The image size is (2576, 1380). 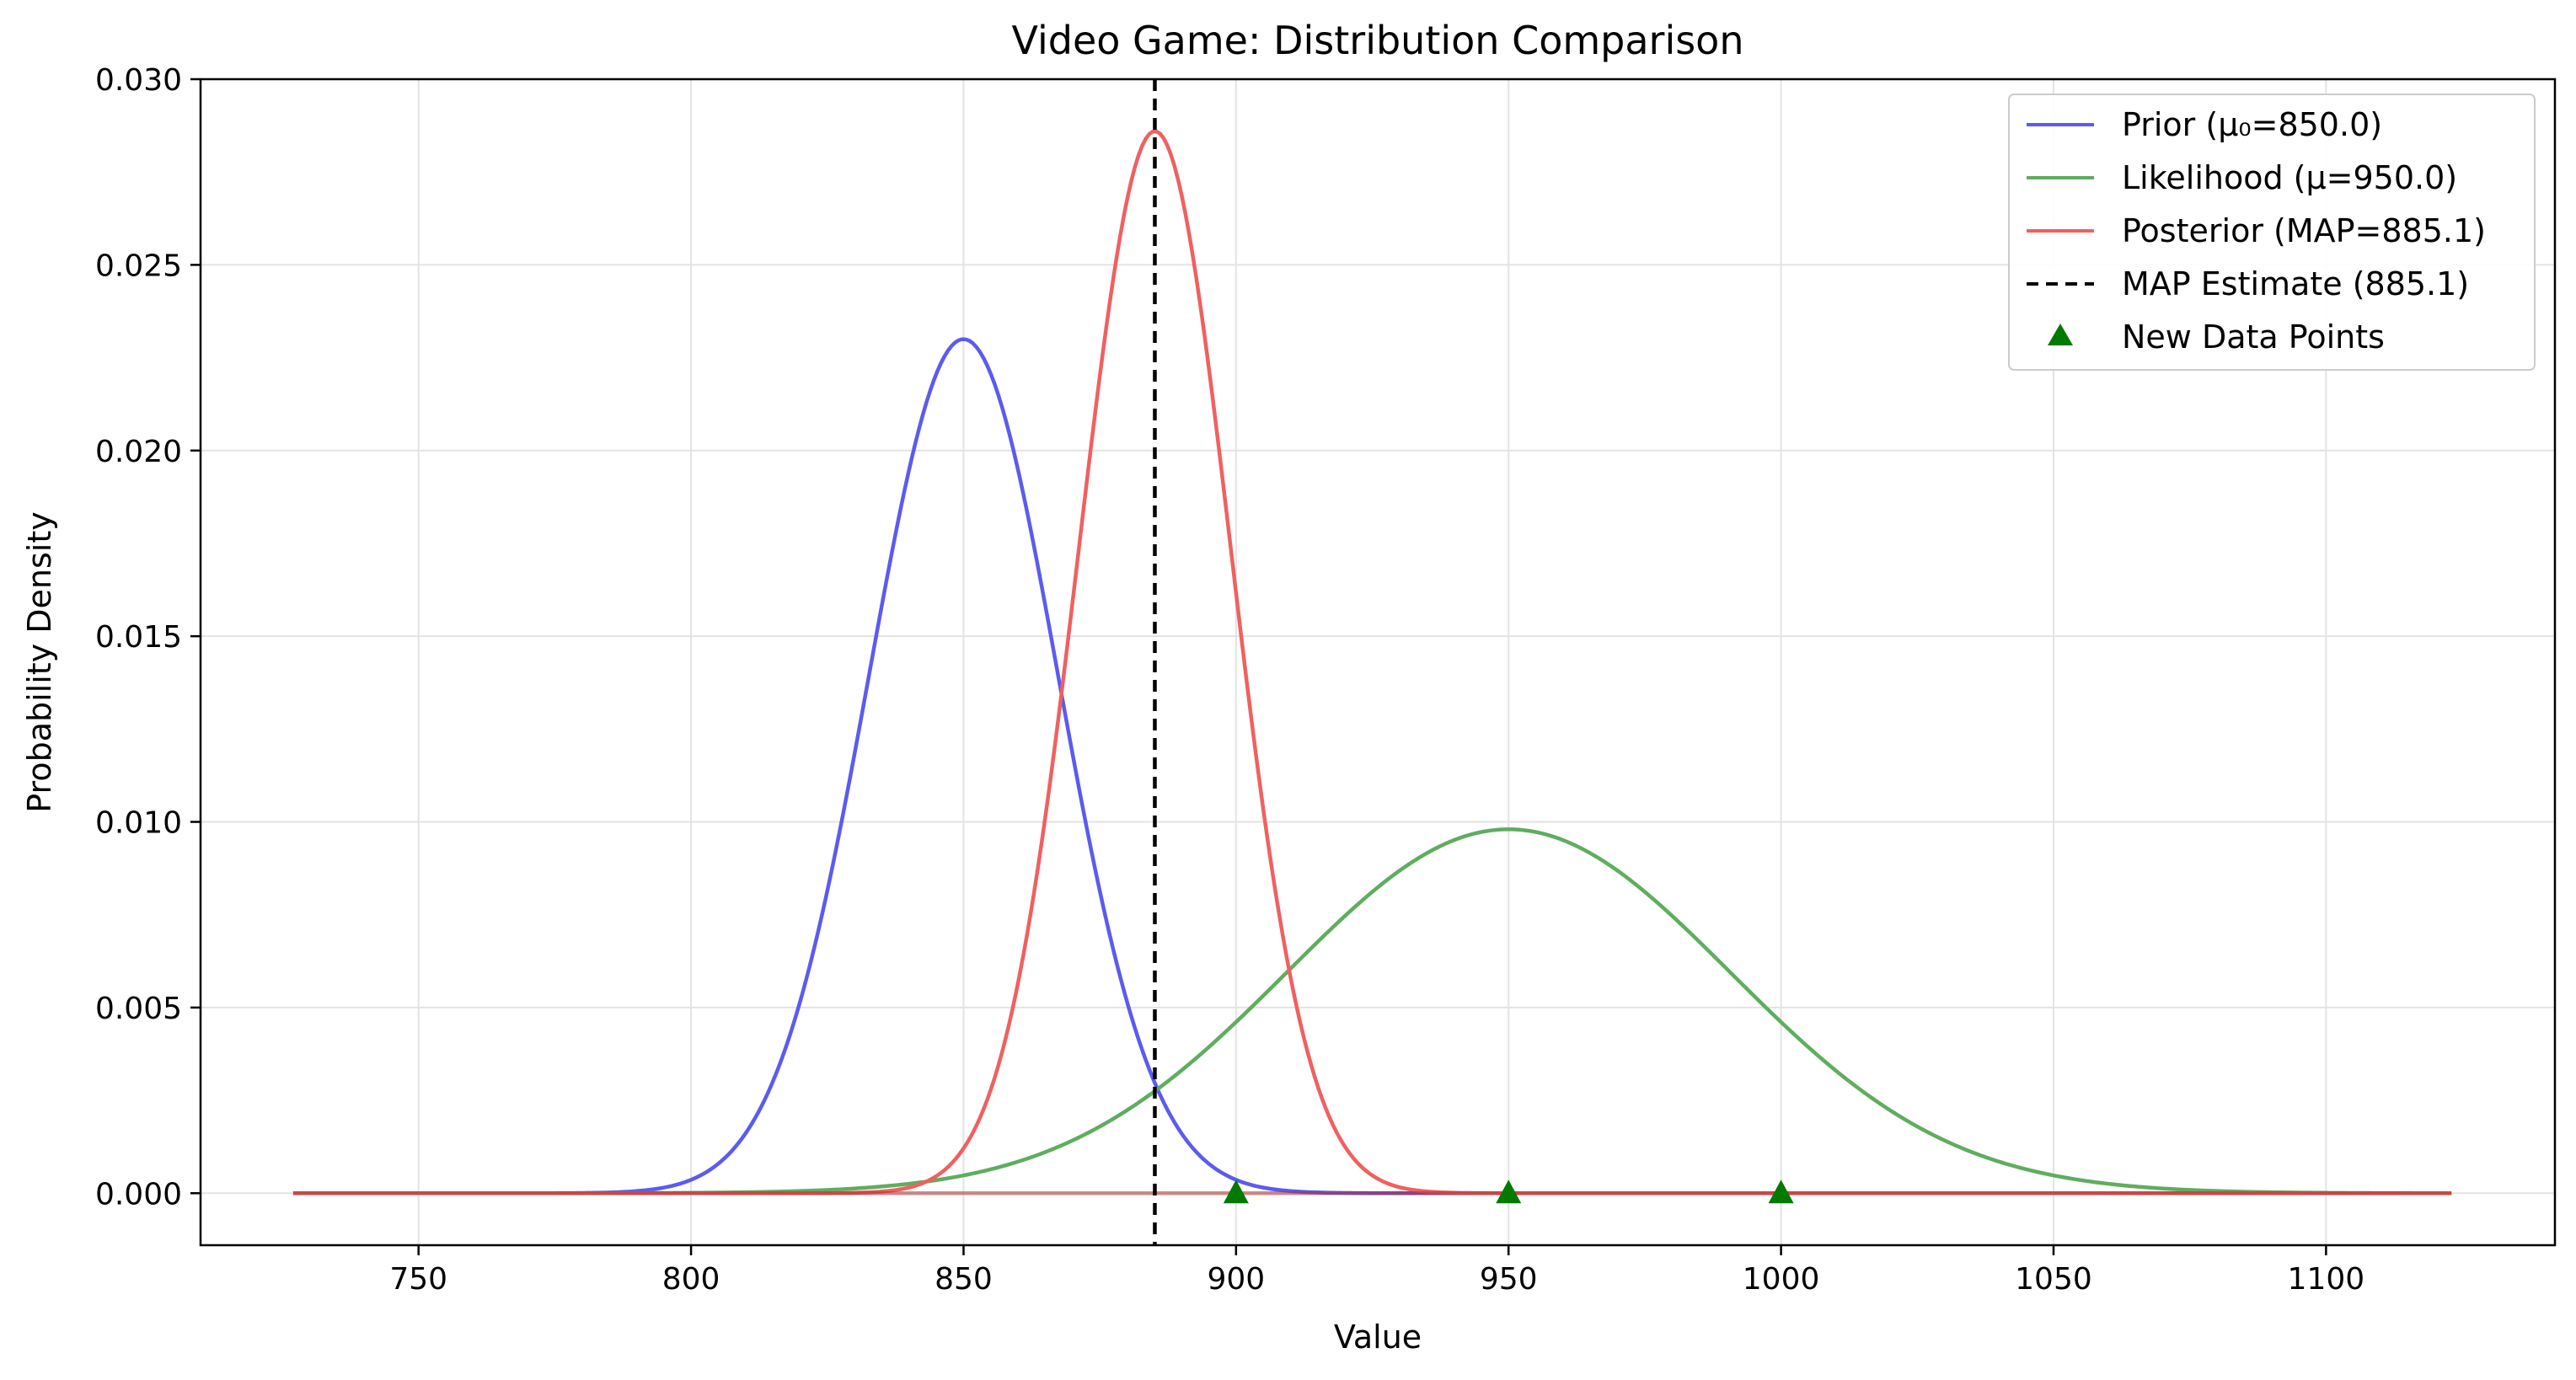 I want to click on x-tick-label: 1050, so click(x=2053, y=1280).